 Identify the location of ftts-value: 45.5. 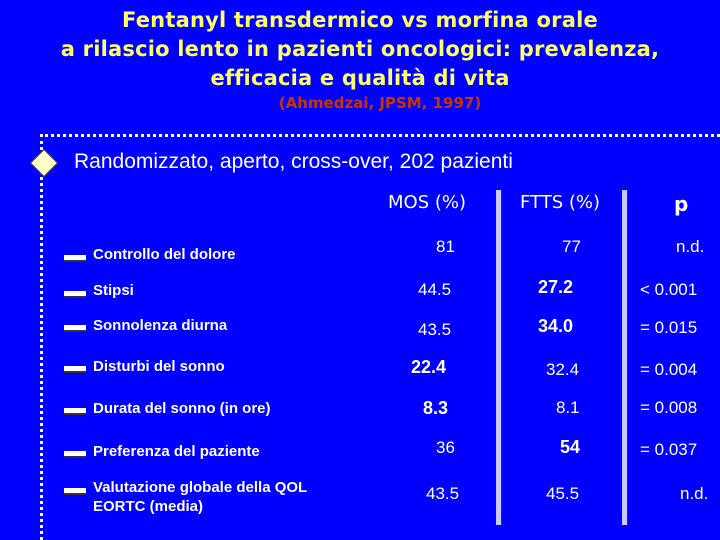
(563, 493).